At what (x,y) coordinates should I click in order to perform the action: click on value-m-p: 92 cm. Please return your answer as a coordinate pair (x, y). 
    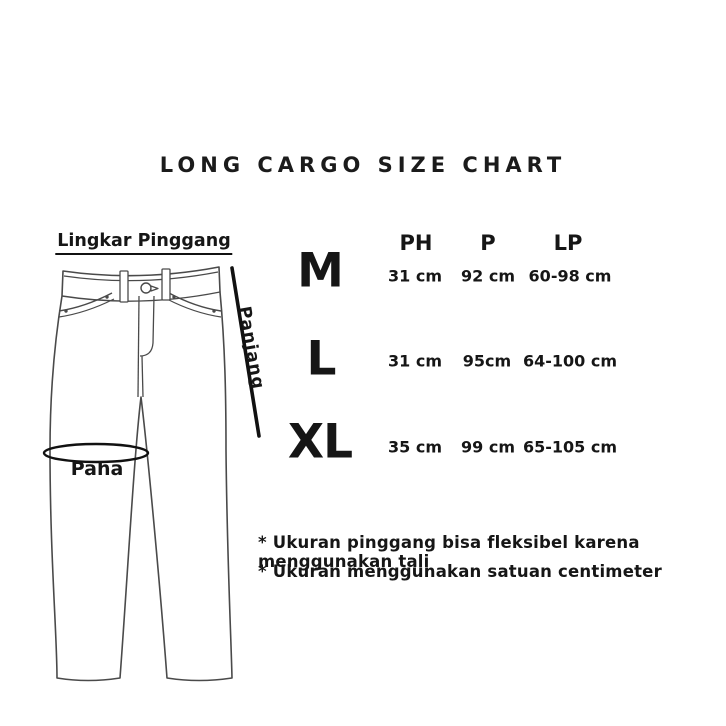
    Looking at the image, I should click on (488, 276).